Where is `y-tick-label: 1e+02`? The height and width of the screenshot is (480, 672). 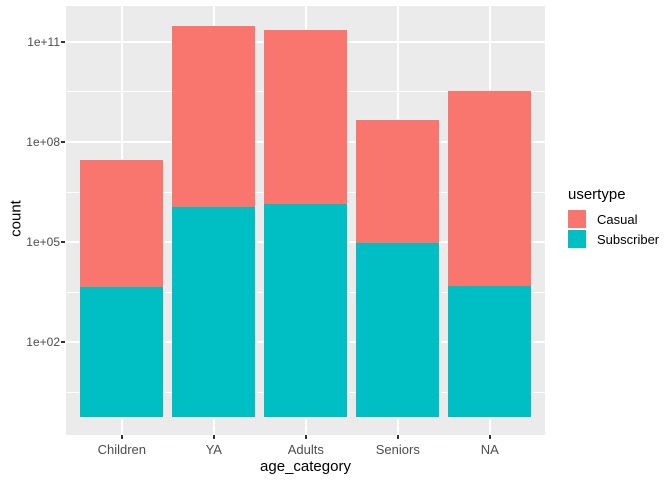 y-tick-label: 1e+02 is located at coordinates (43, 342).